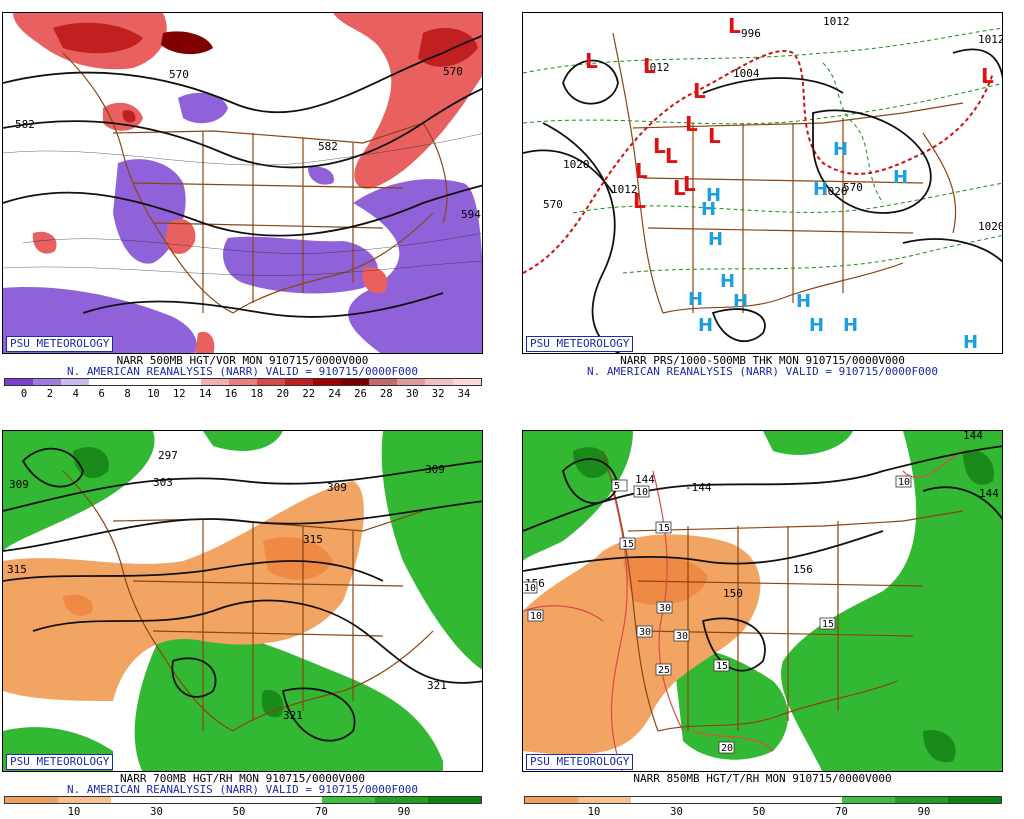 The image size is (1024, 819). Describe the element at coordinates (163, 482) in the screenshot. I see `height-contour-label: 303` at that location.